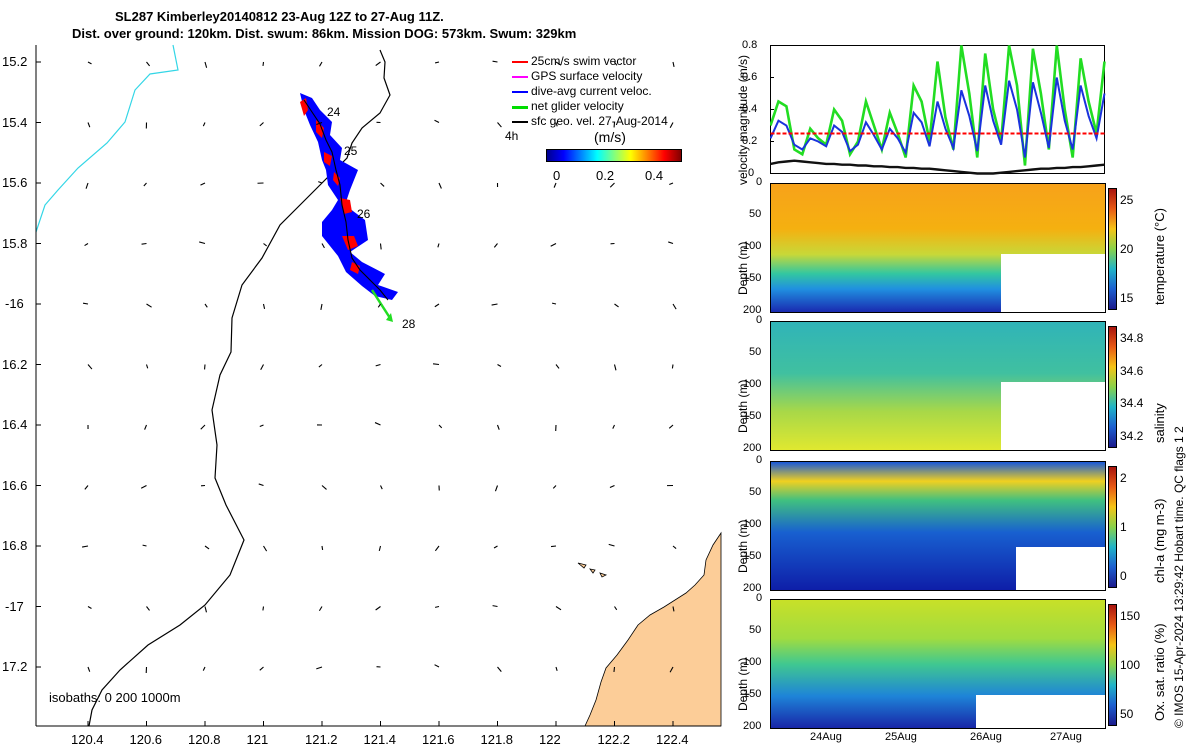 This screenshot has height=750, width=1200. What do you see at coordinates (15, 243) in the screenshot?
I see `lat-tick-label: 15.8` at bounding box center [15, 243].